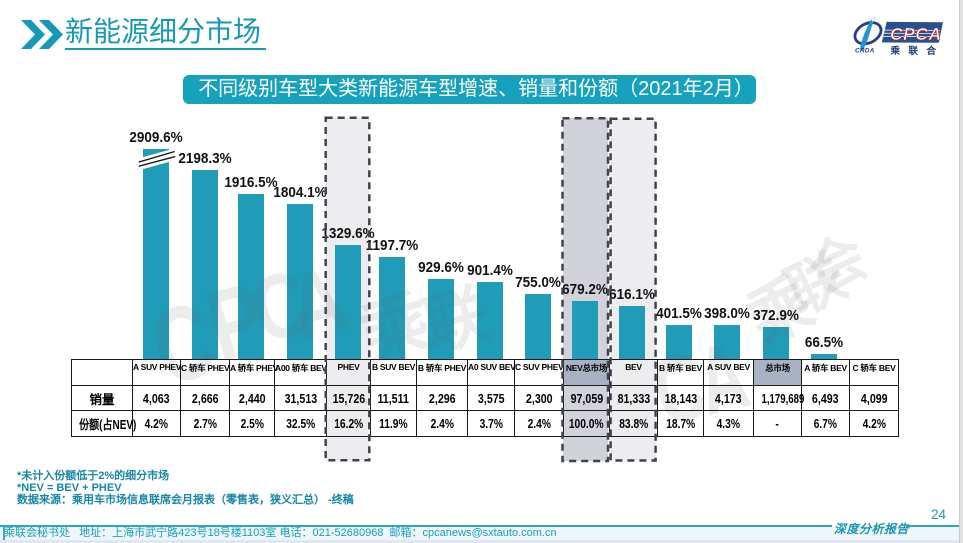 Image resolution: width=963 pixels, height=543 pixels. What do you see at coordinates (865, 51) in the screenshot?
I see `svg-text: CRDA` at bounding box center [865, 51].